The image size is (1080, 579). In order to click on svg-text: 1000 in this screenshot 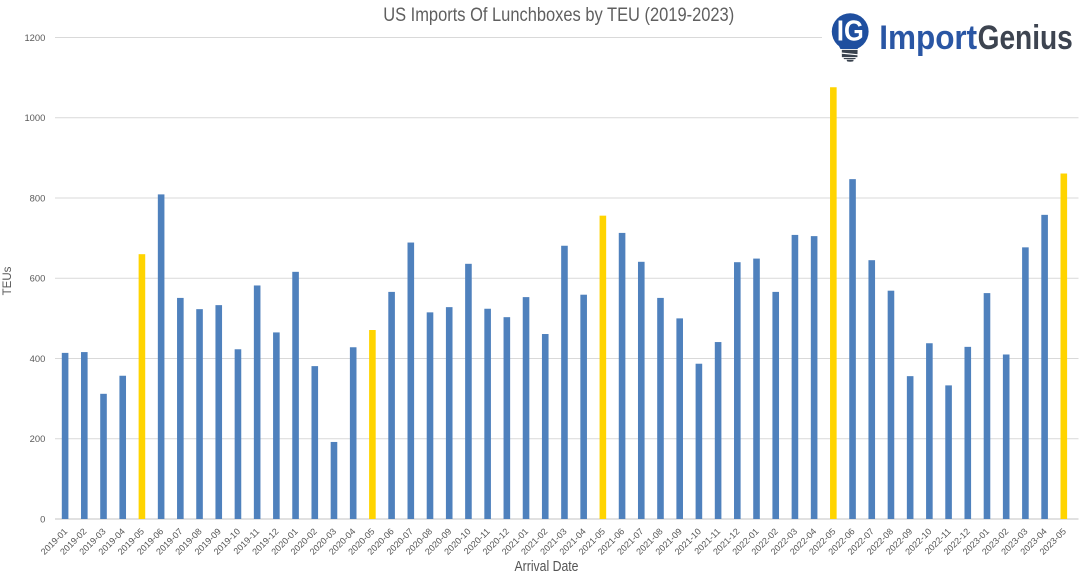, I will do `click(34, 117)`.